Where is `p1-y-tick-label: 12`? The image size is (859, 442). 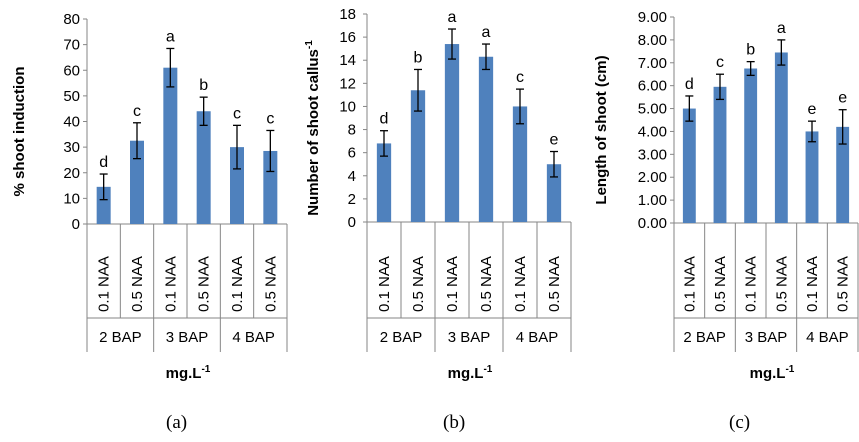
p1-y-tick-label: 12 is located at coordinates (347, 83).